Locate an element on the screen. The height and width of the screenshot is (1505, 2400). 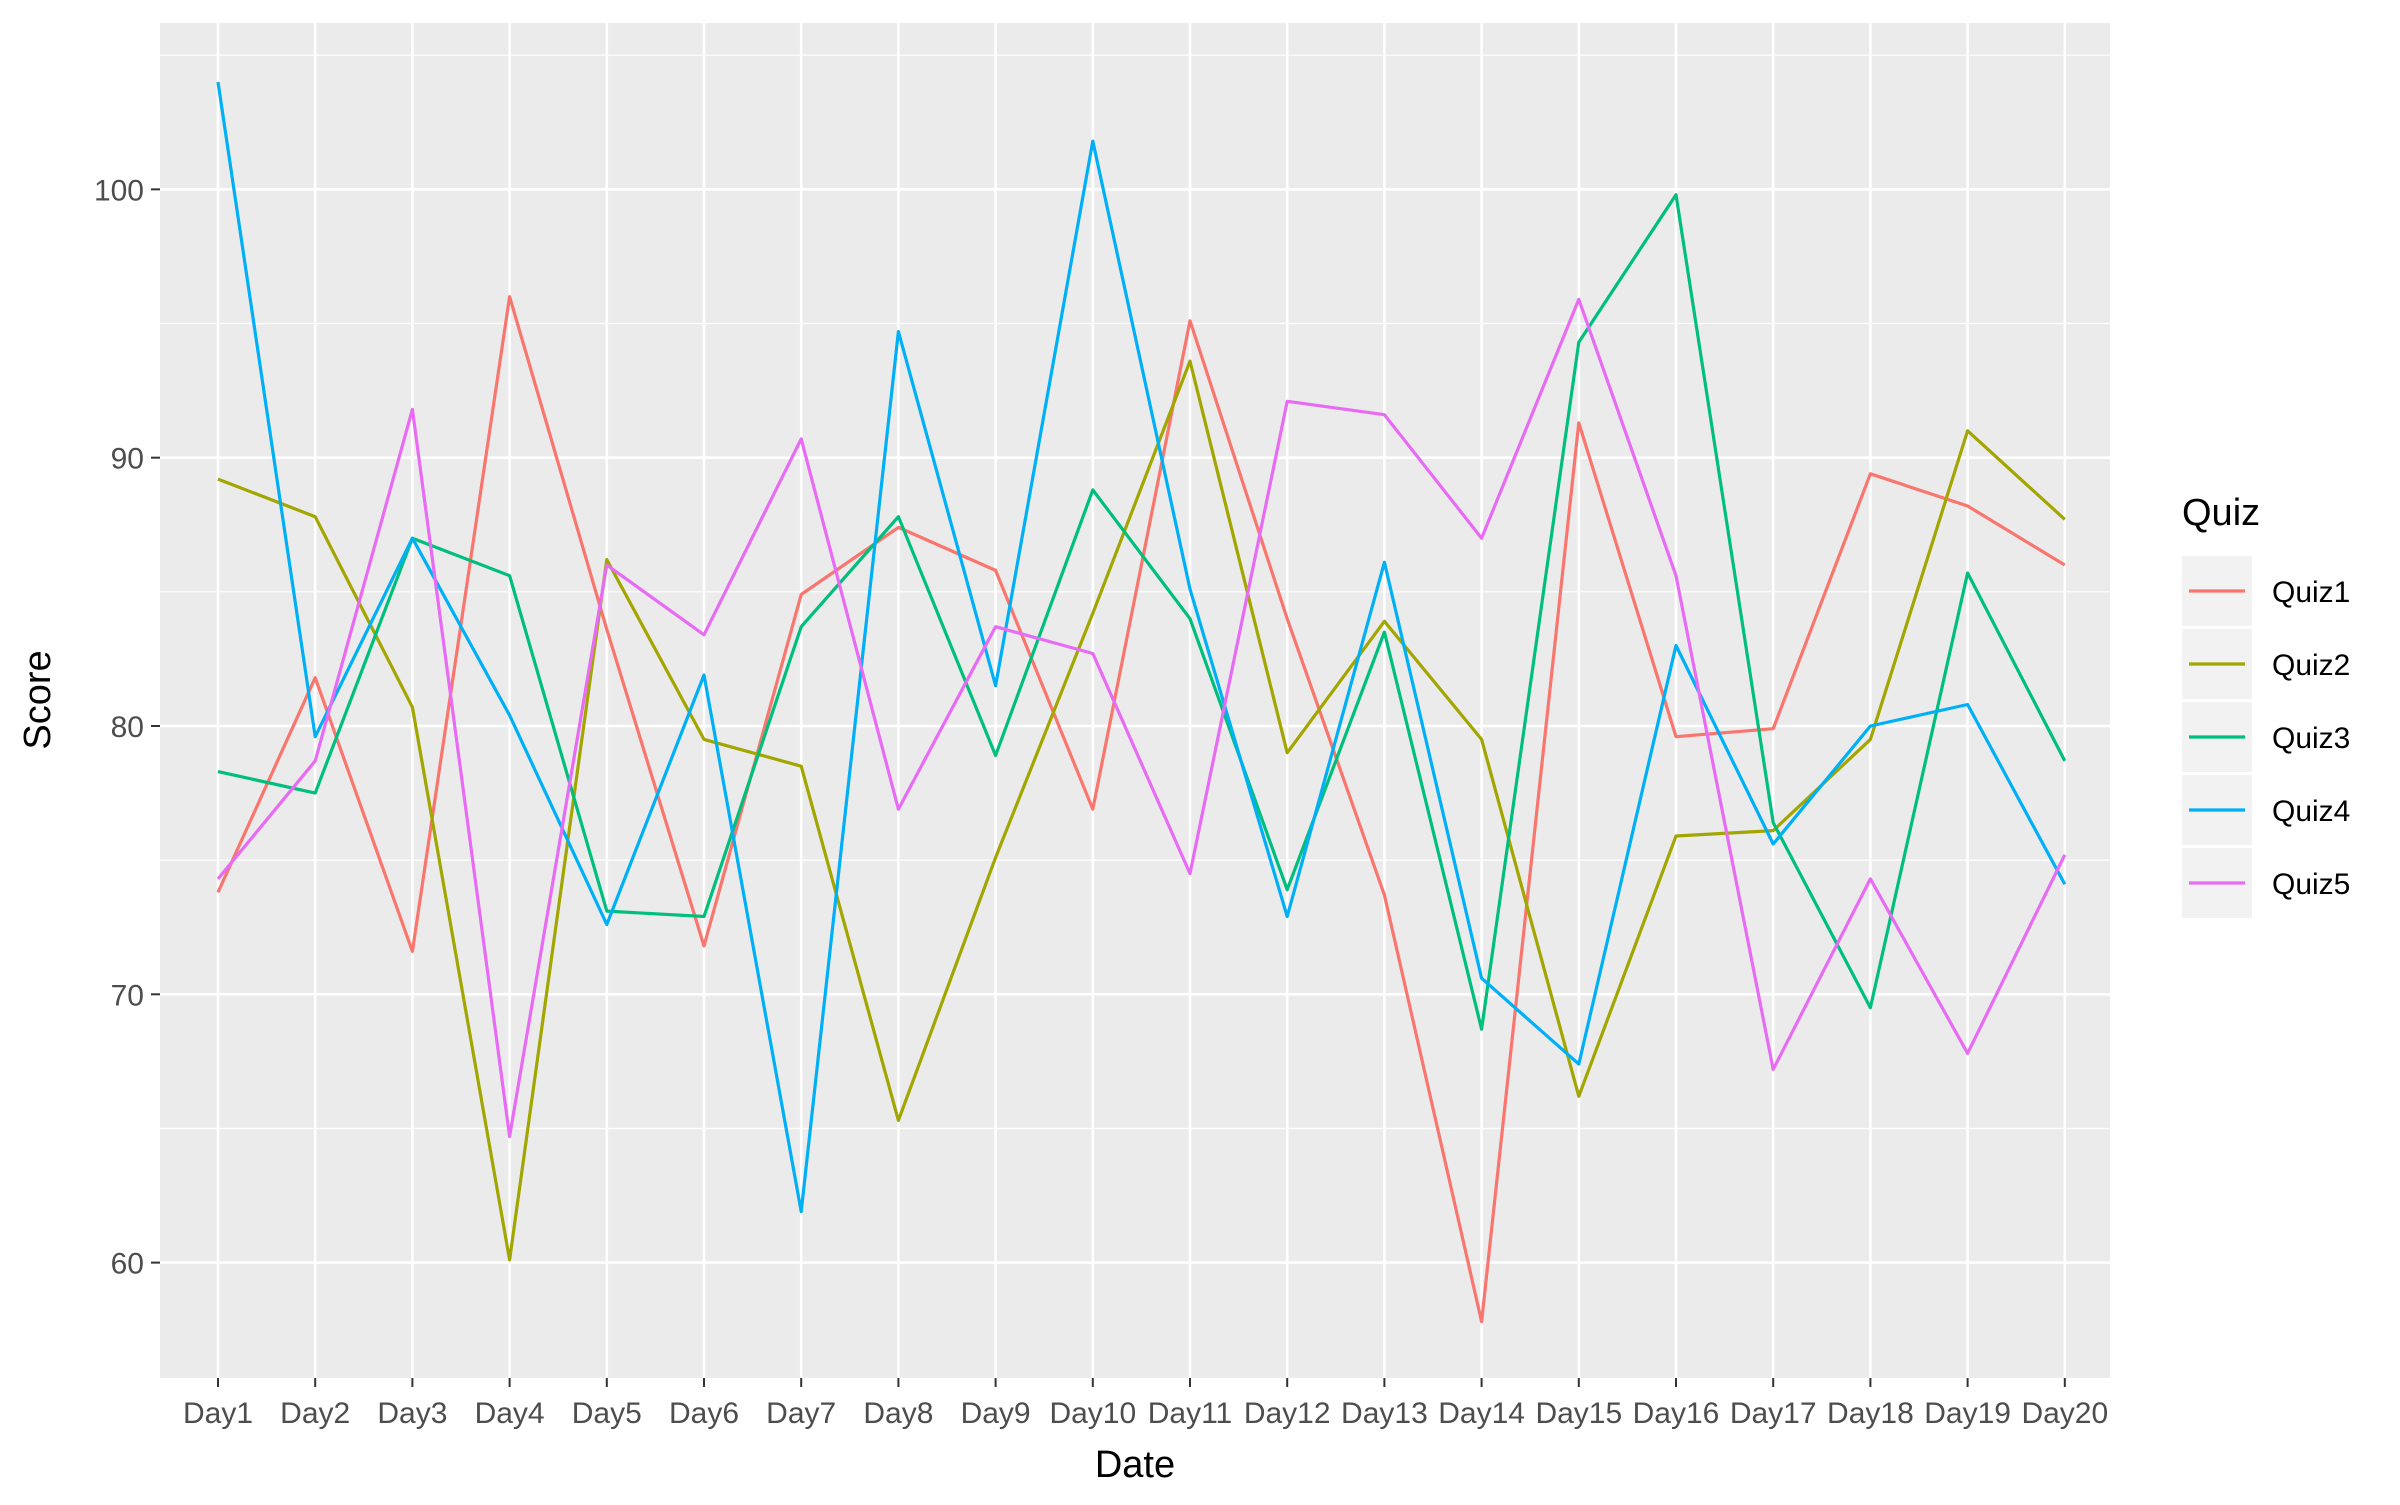
x-tick-label: Day19 is located at coordinates (1967, 1413).